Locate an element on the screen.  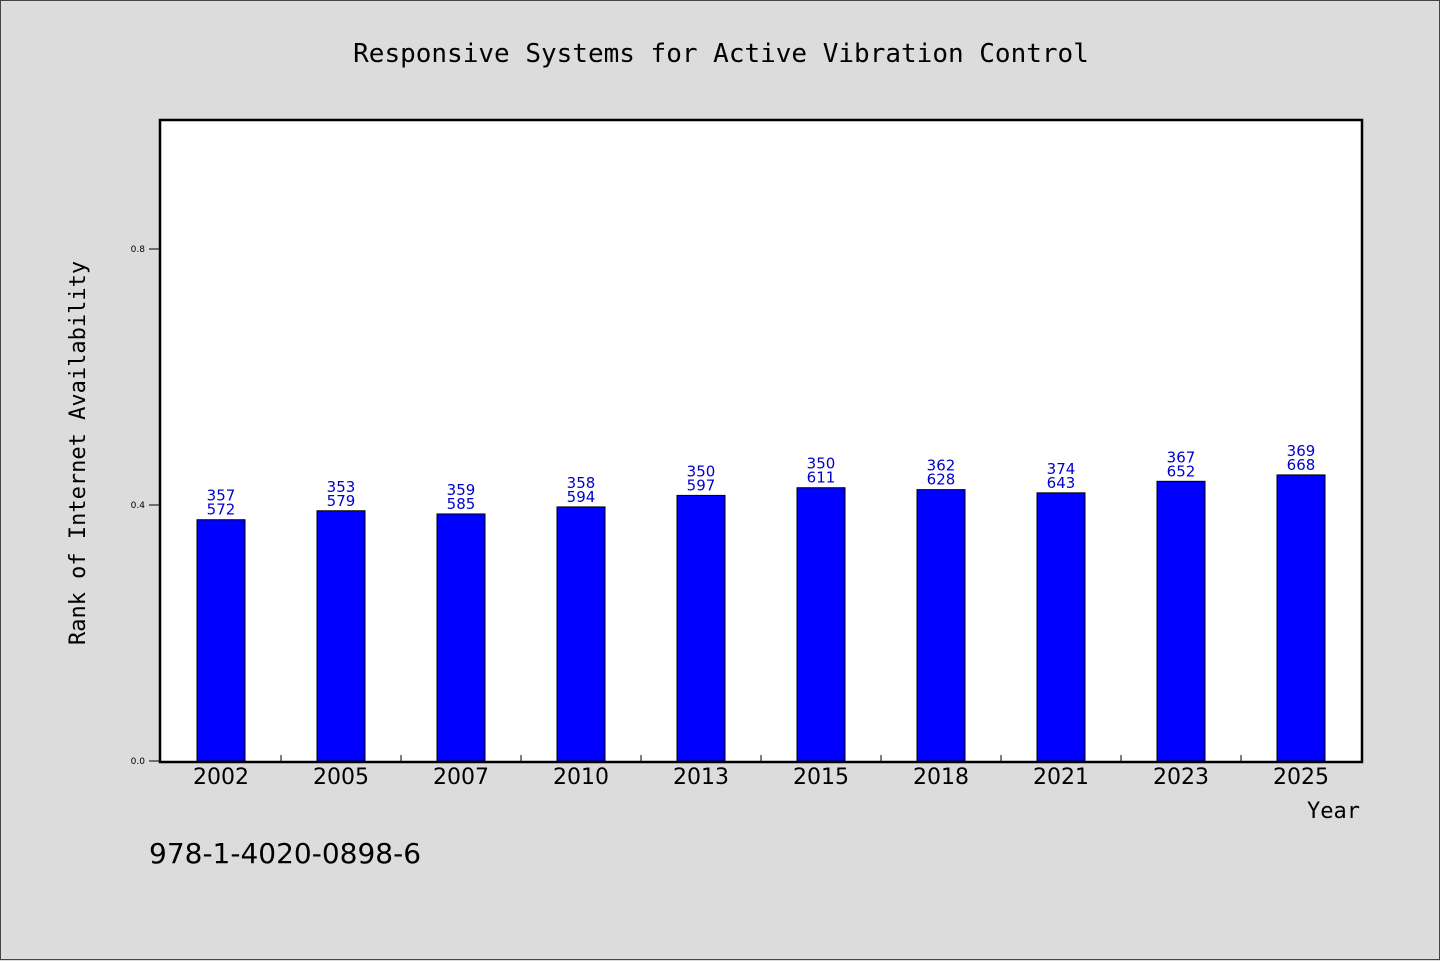
data-label-bottom: 628 is located at coordinates (941, 480).